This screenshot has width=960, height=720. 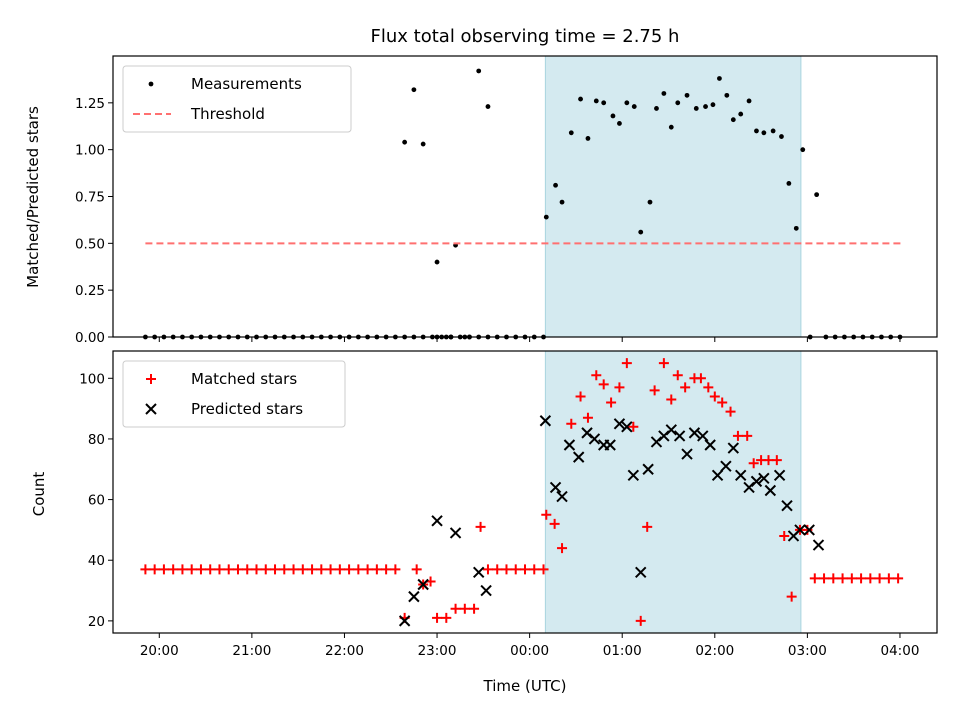 I want to click on bottom-y-axis-label: Count, so click(x=39, y=494).